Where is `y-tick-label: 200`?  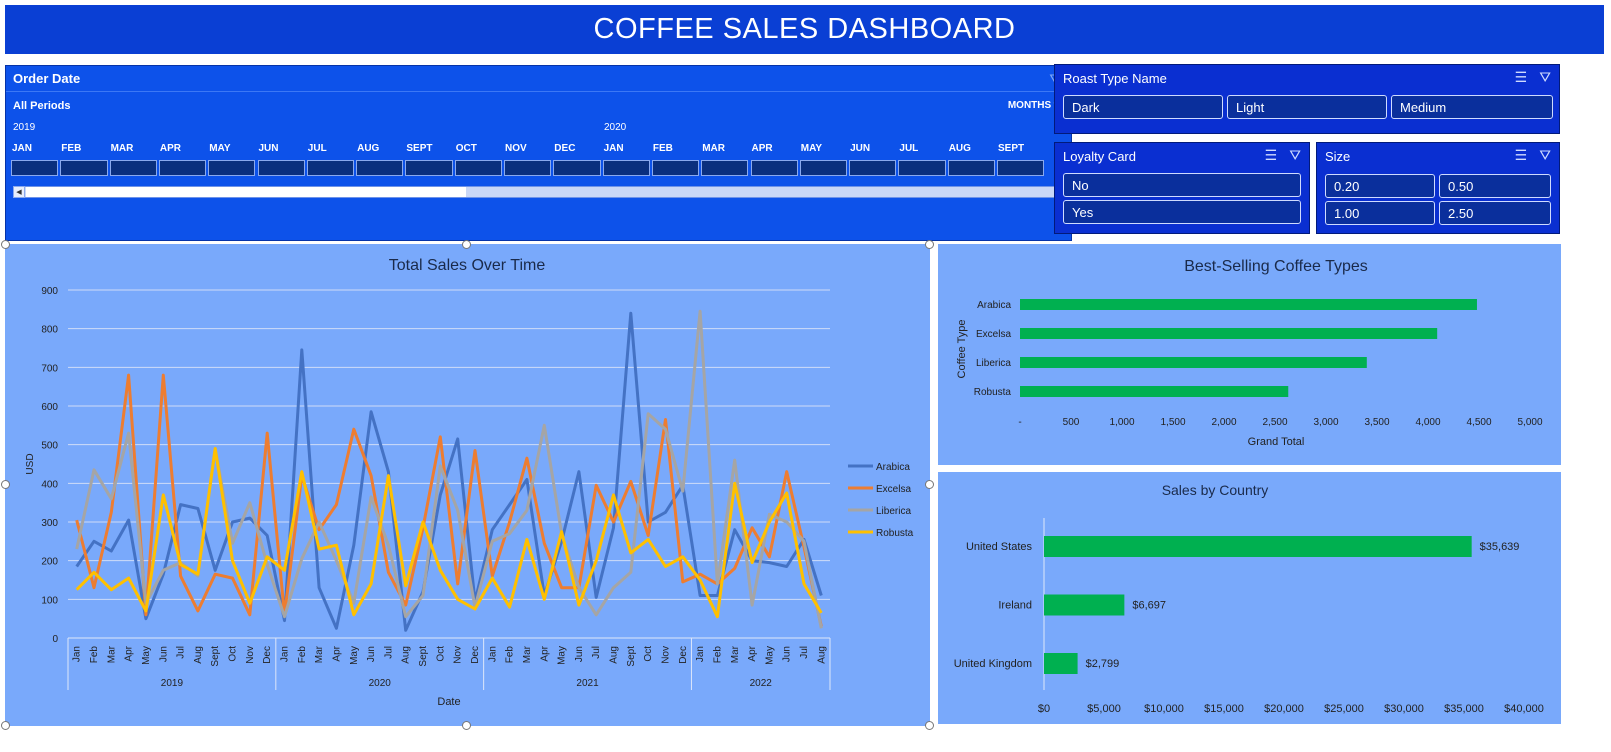 y-tick-label: 200 is located at coordinates (49, 562).